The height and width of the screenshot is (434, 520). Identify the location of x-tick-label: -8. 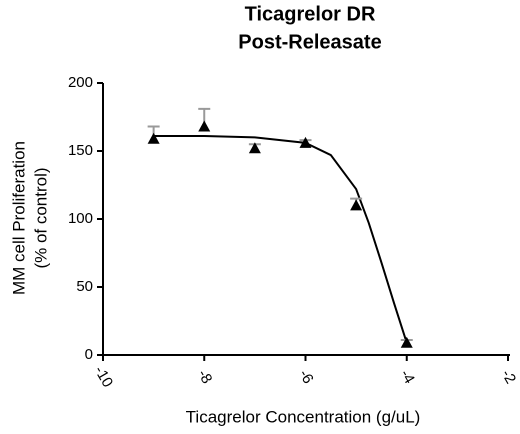
(204, 377).